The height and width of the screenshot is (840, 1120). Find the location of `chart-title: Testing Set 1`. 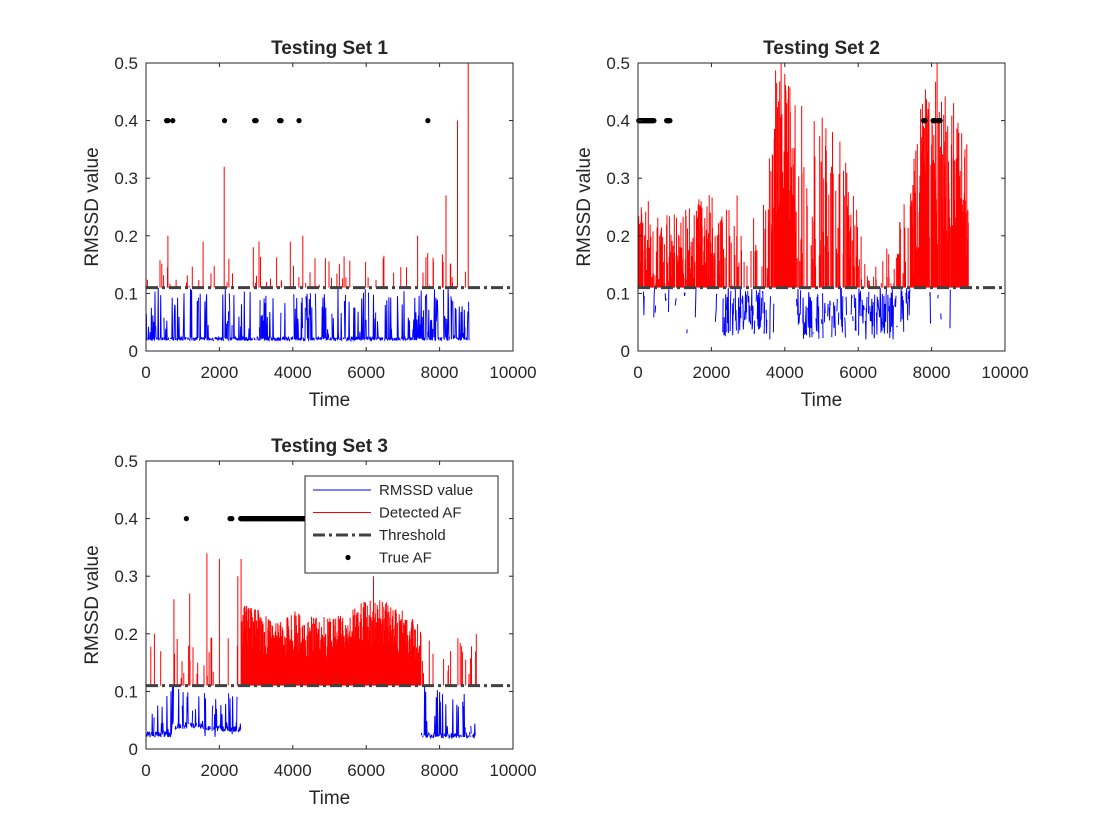

chart-title: Testing Set 1 is located at coordinates (329, 48).